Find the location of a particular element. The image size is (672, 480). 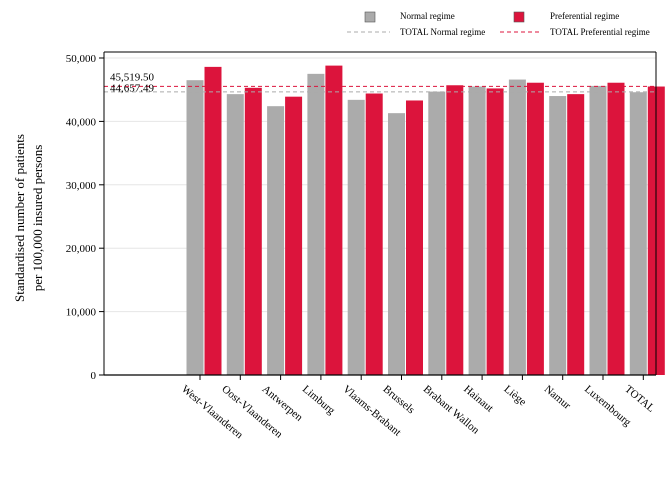

y-tick-label: 10,000 is located at coordinates (81, 313).